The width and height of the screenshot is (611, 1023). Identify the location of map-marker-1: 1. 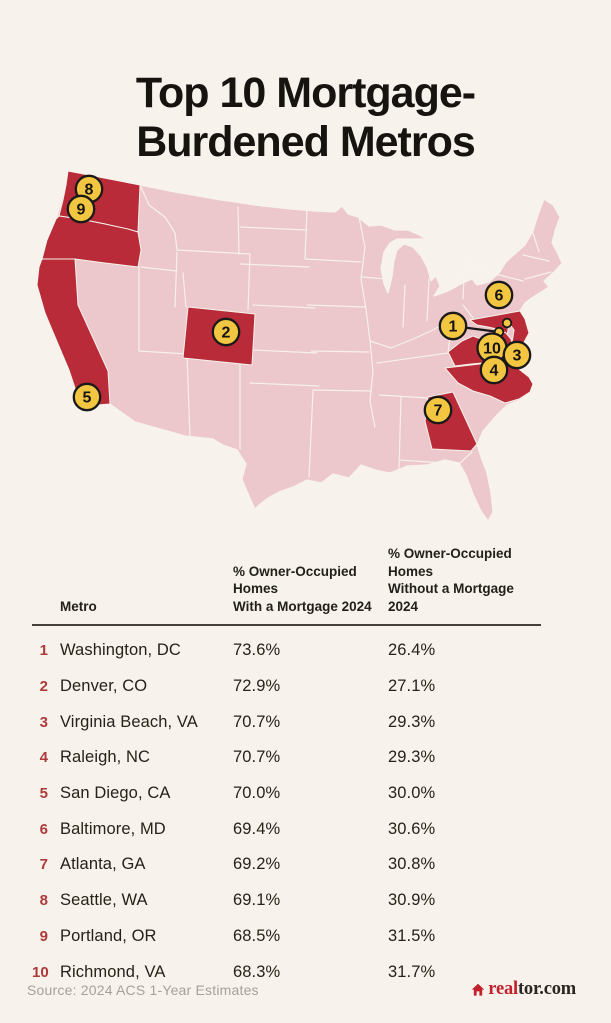
(453, 326).